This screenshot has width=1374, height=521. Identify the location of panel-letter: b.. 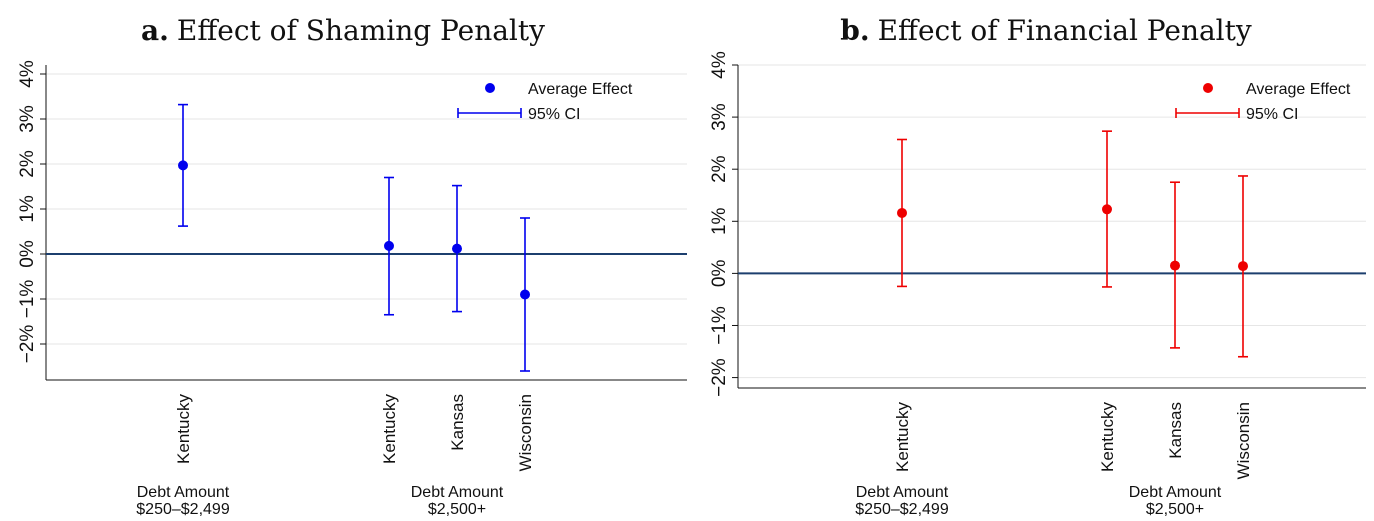
(854, 30).